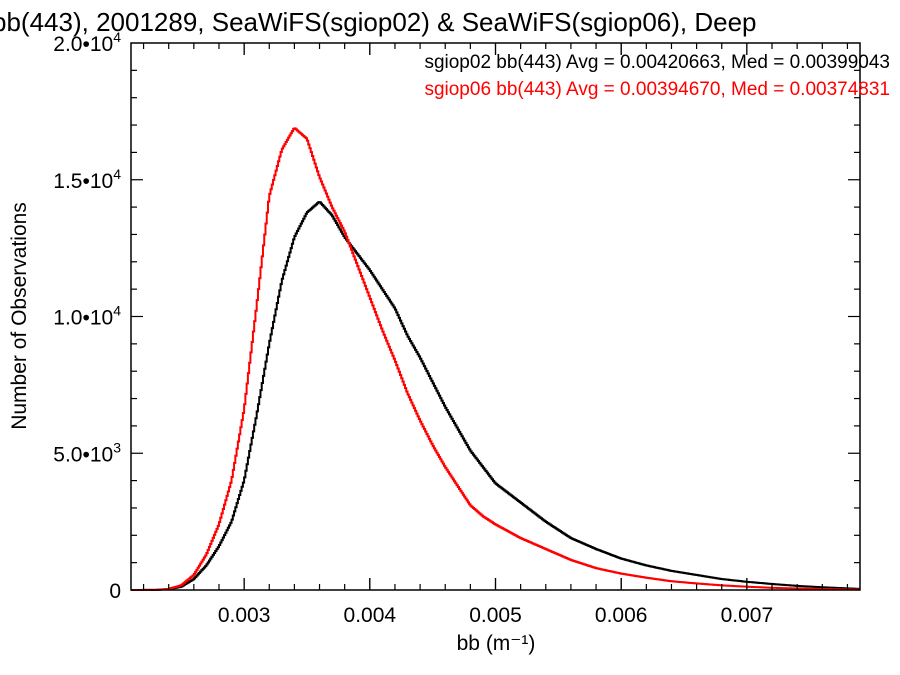  I want to click on y-tick-label: 1.5•104, so click(87, 179).